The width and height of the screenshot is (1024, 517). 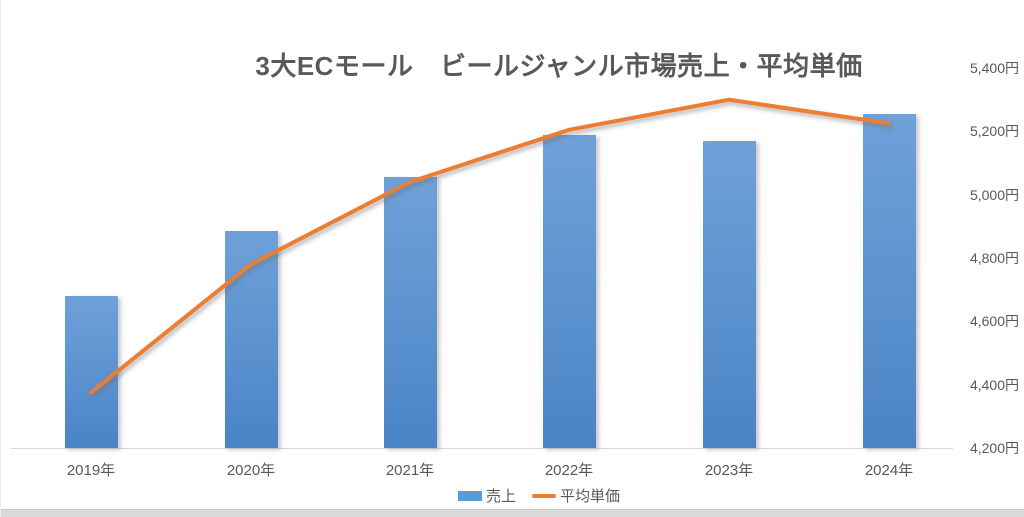 What do you see at coordinates (569, 291) in the screenshot?
I see `bar-2022年` at bounding box center [569, 291].